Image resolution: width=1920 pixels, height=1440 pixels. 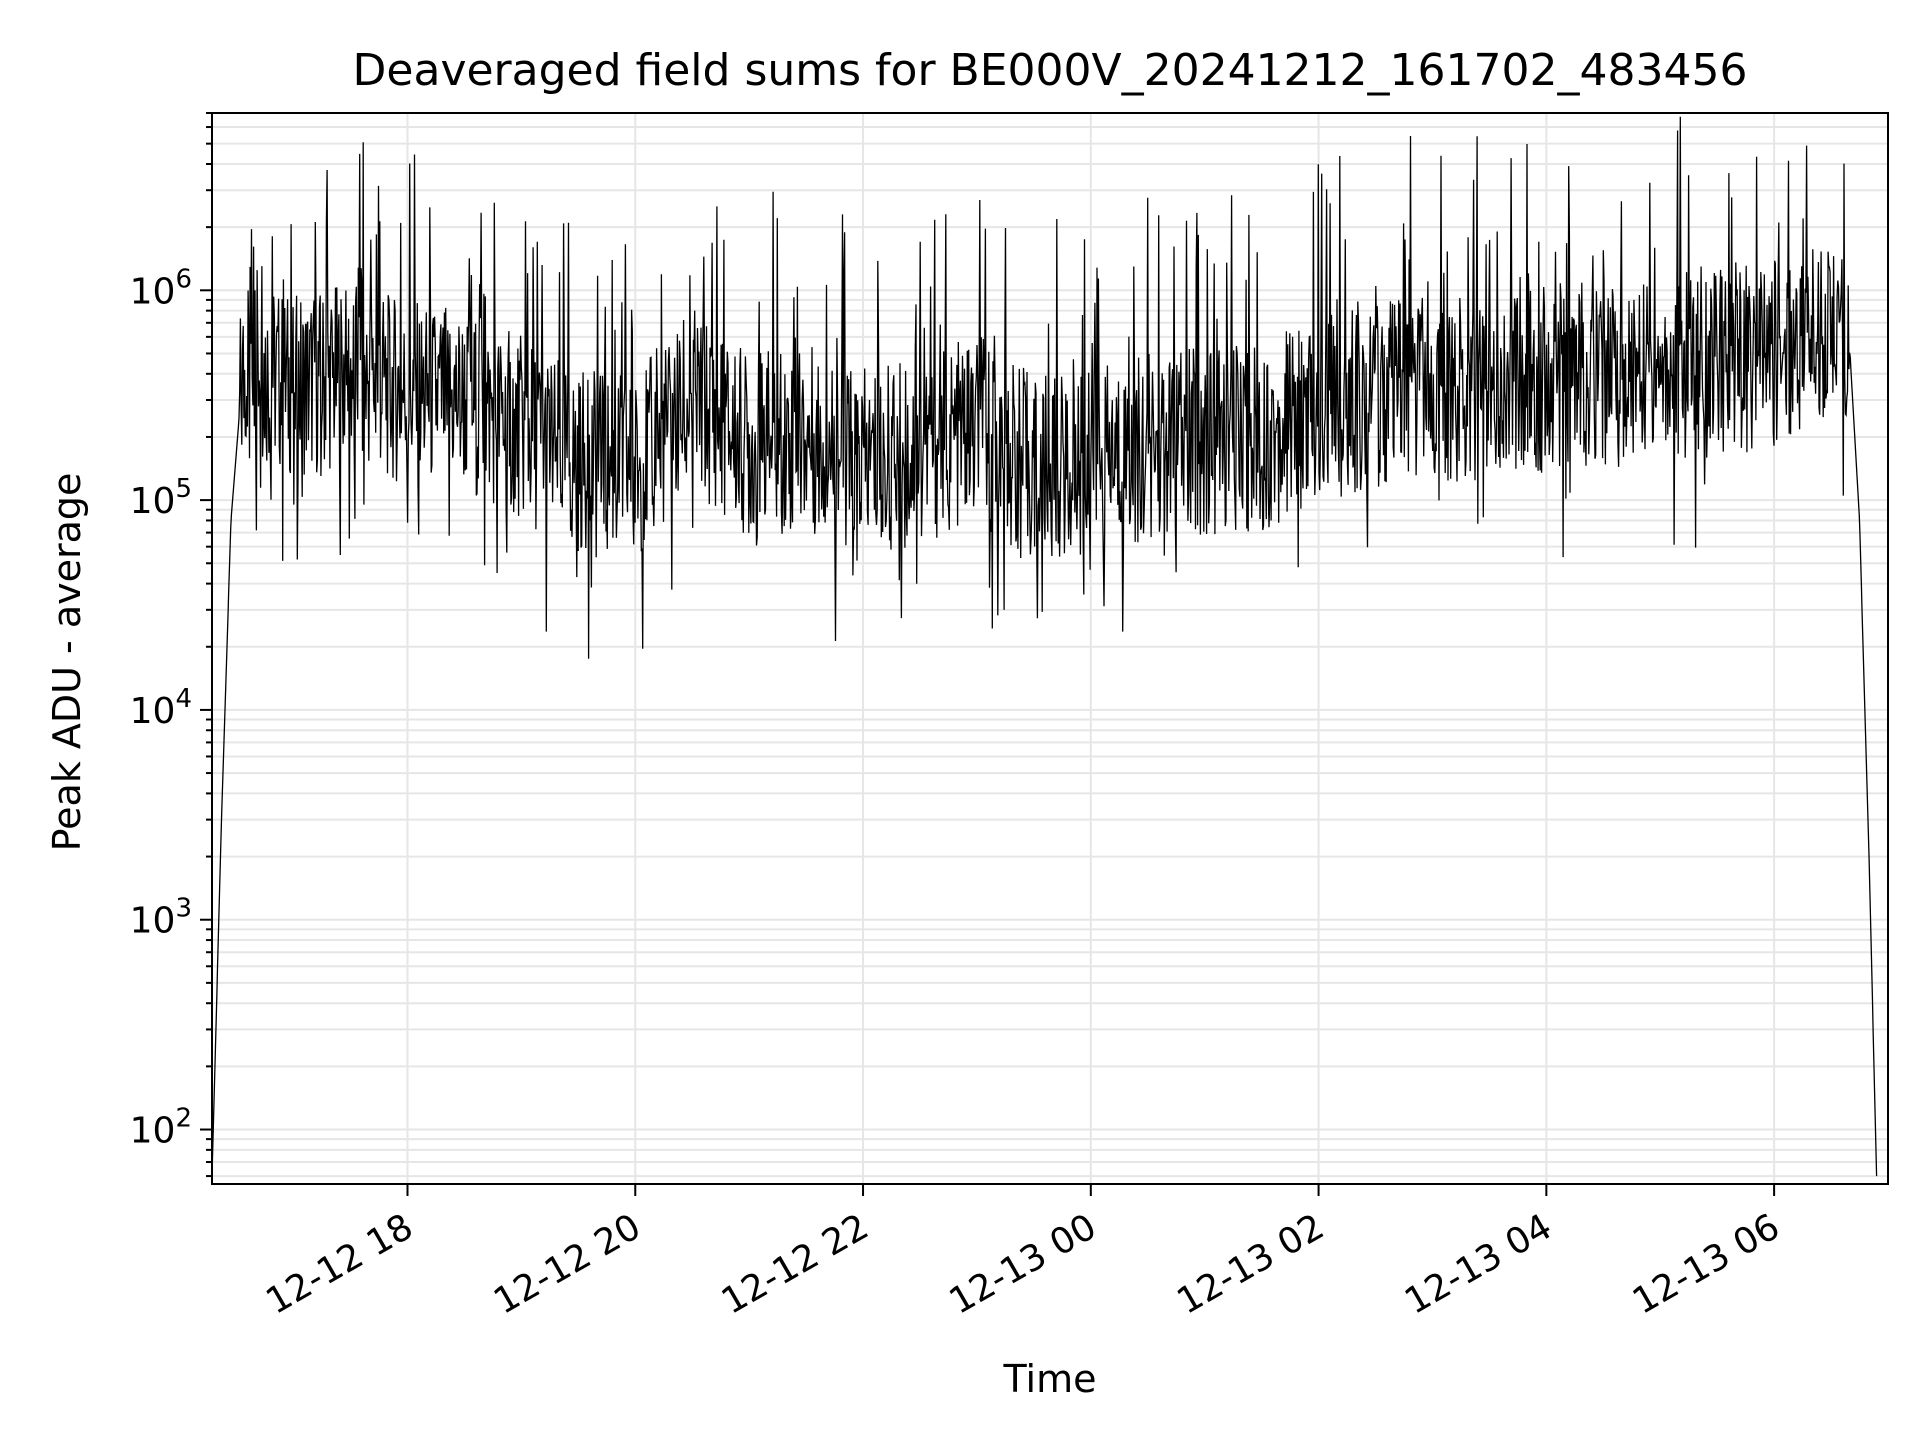 I want to click on y-tick-exponent: 4, so click(x=183, y=699).